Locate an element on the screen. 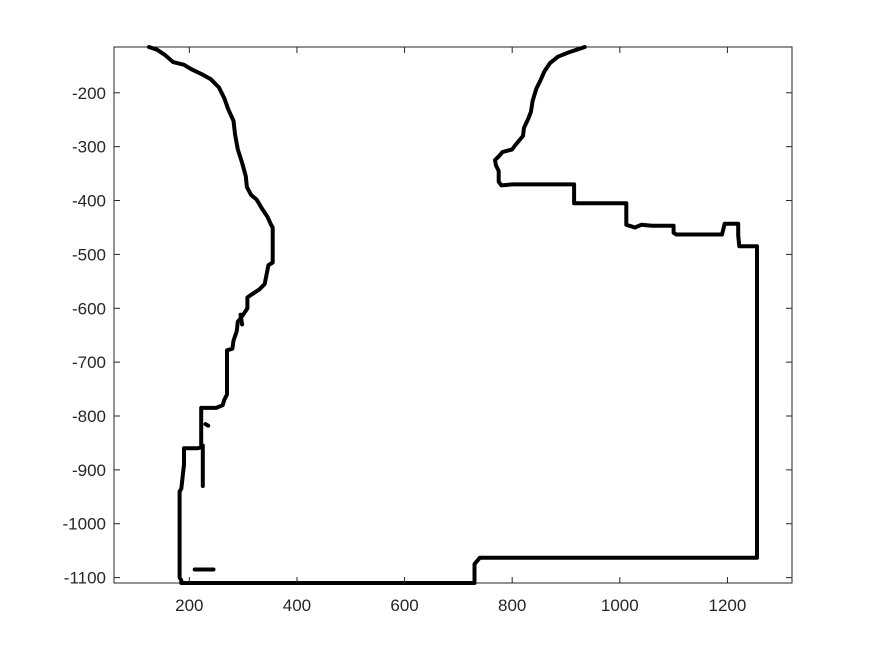  x-tick-label: 1200 is located at coordinates (728, 605).